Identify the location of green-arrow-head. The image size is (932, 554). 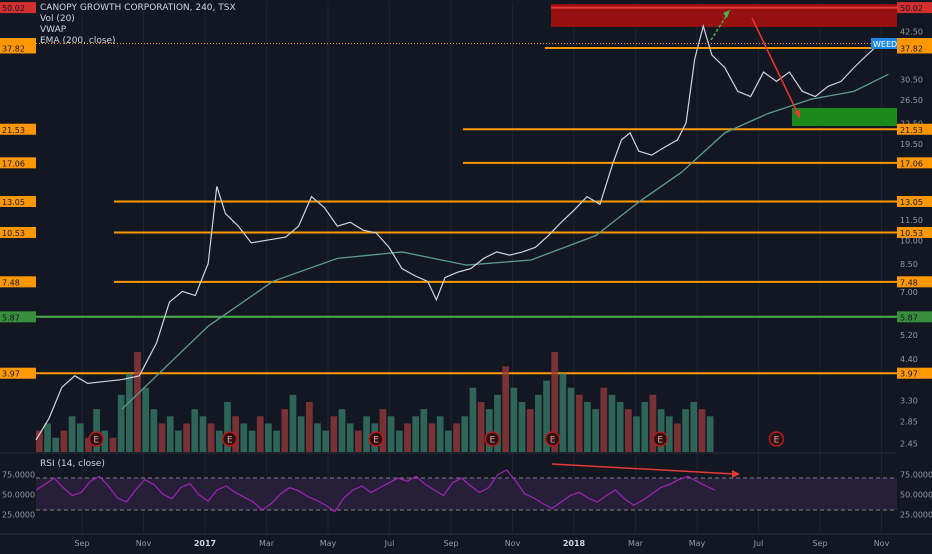
(726, 14).